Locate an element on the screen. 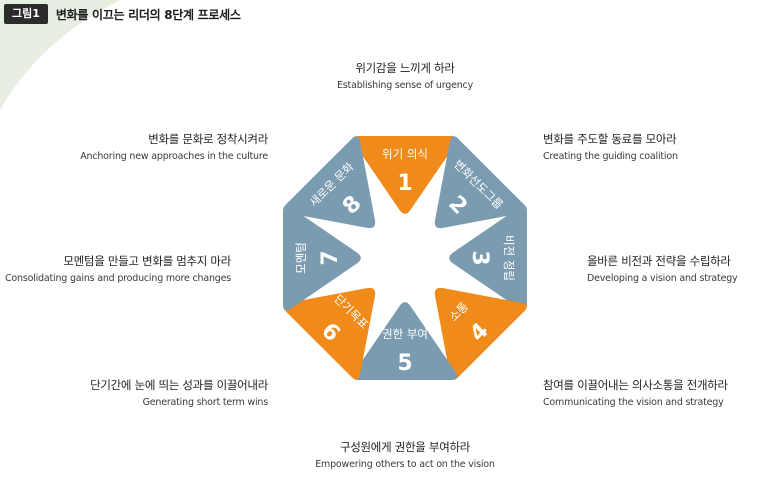  step-2-triangle is located at coordinates (480, 182).